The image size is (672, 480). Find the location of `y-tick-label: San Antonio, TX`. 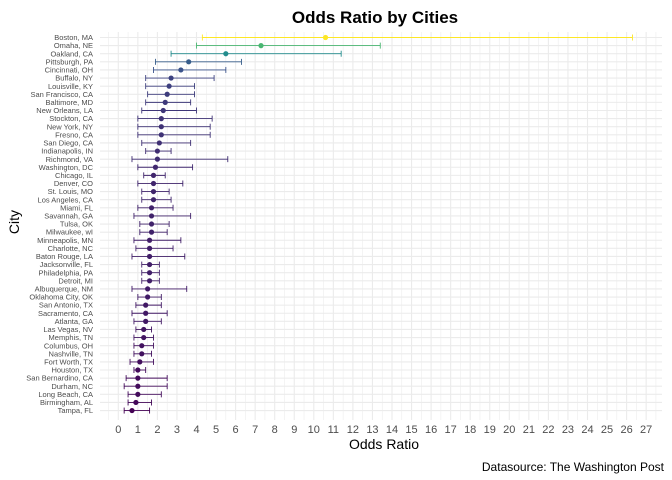

y-tick-label: San Antonio, TX is located at coordinates (66, 305).